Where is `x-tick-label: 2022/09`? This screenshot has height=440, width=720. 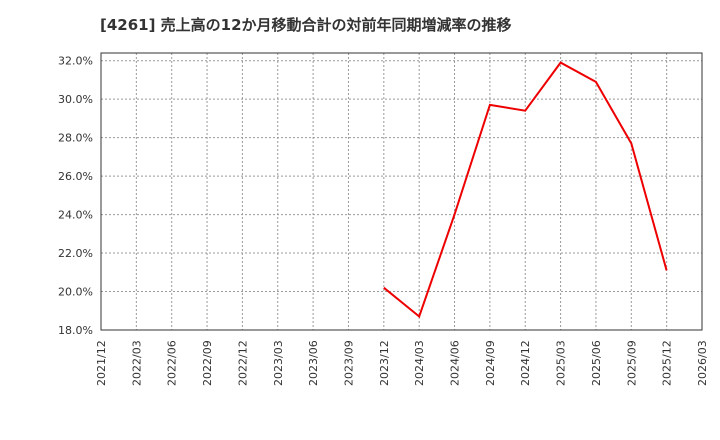
x-tick-label: 2022/09 is located at coordinates (207, 363).